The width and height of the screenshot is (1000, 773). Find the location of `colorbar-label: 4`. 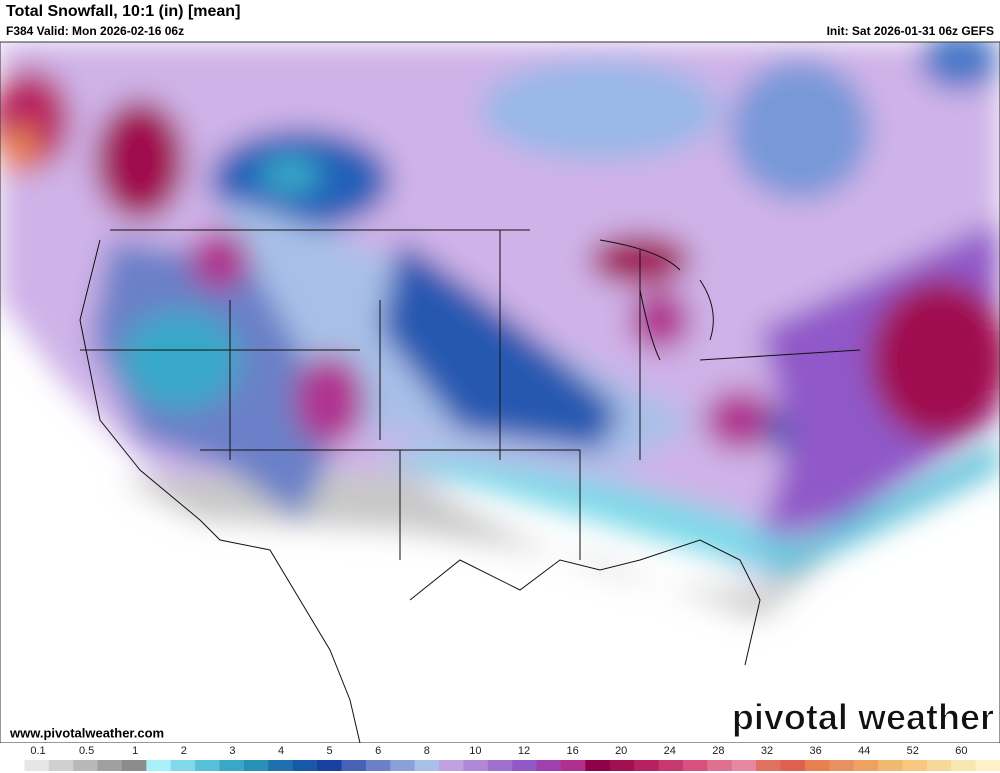

colorbar-label: 4 is located at coordinates (281, 751).